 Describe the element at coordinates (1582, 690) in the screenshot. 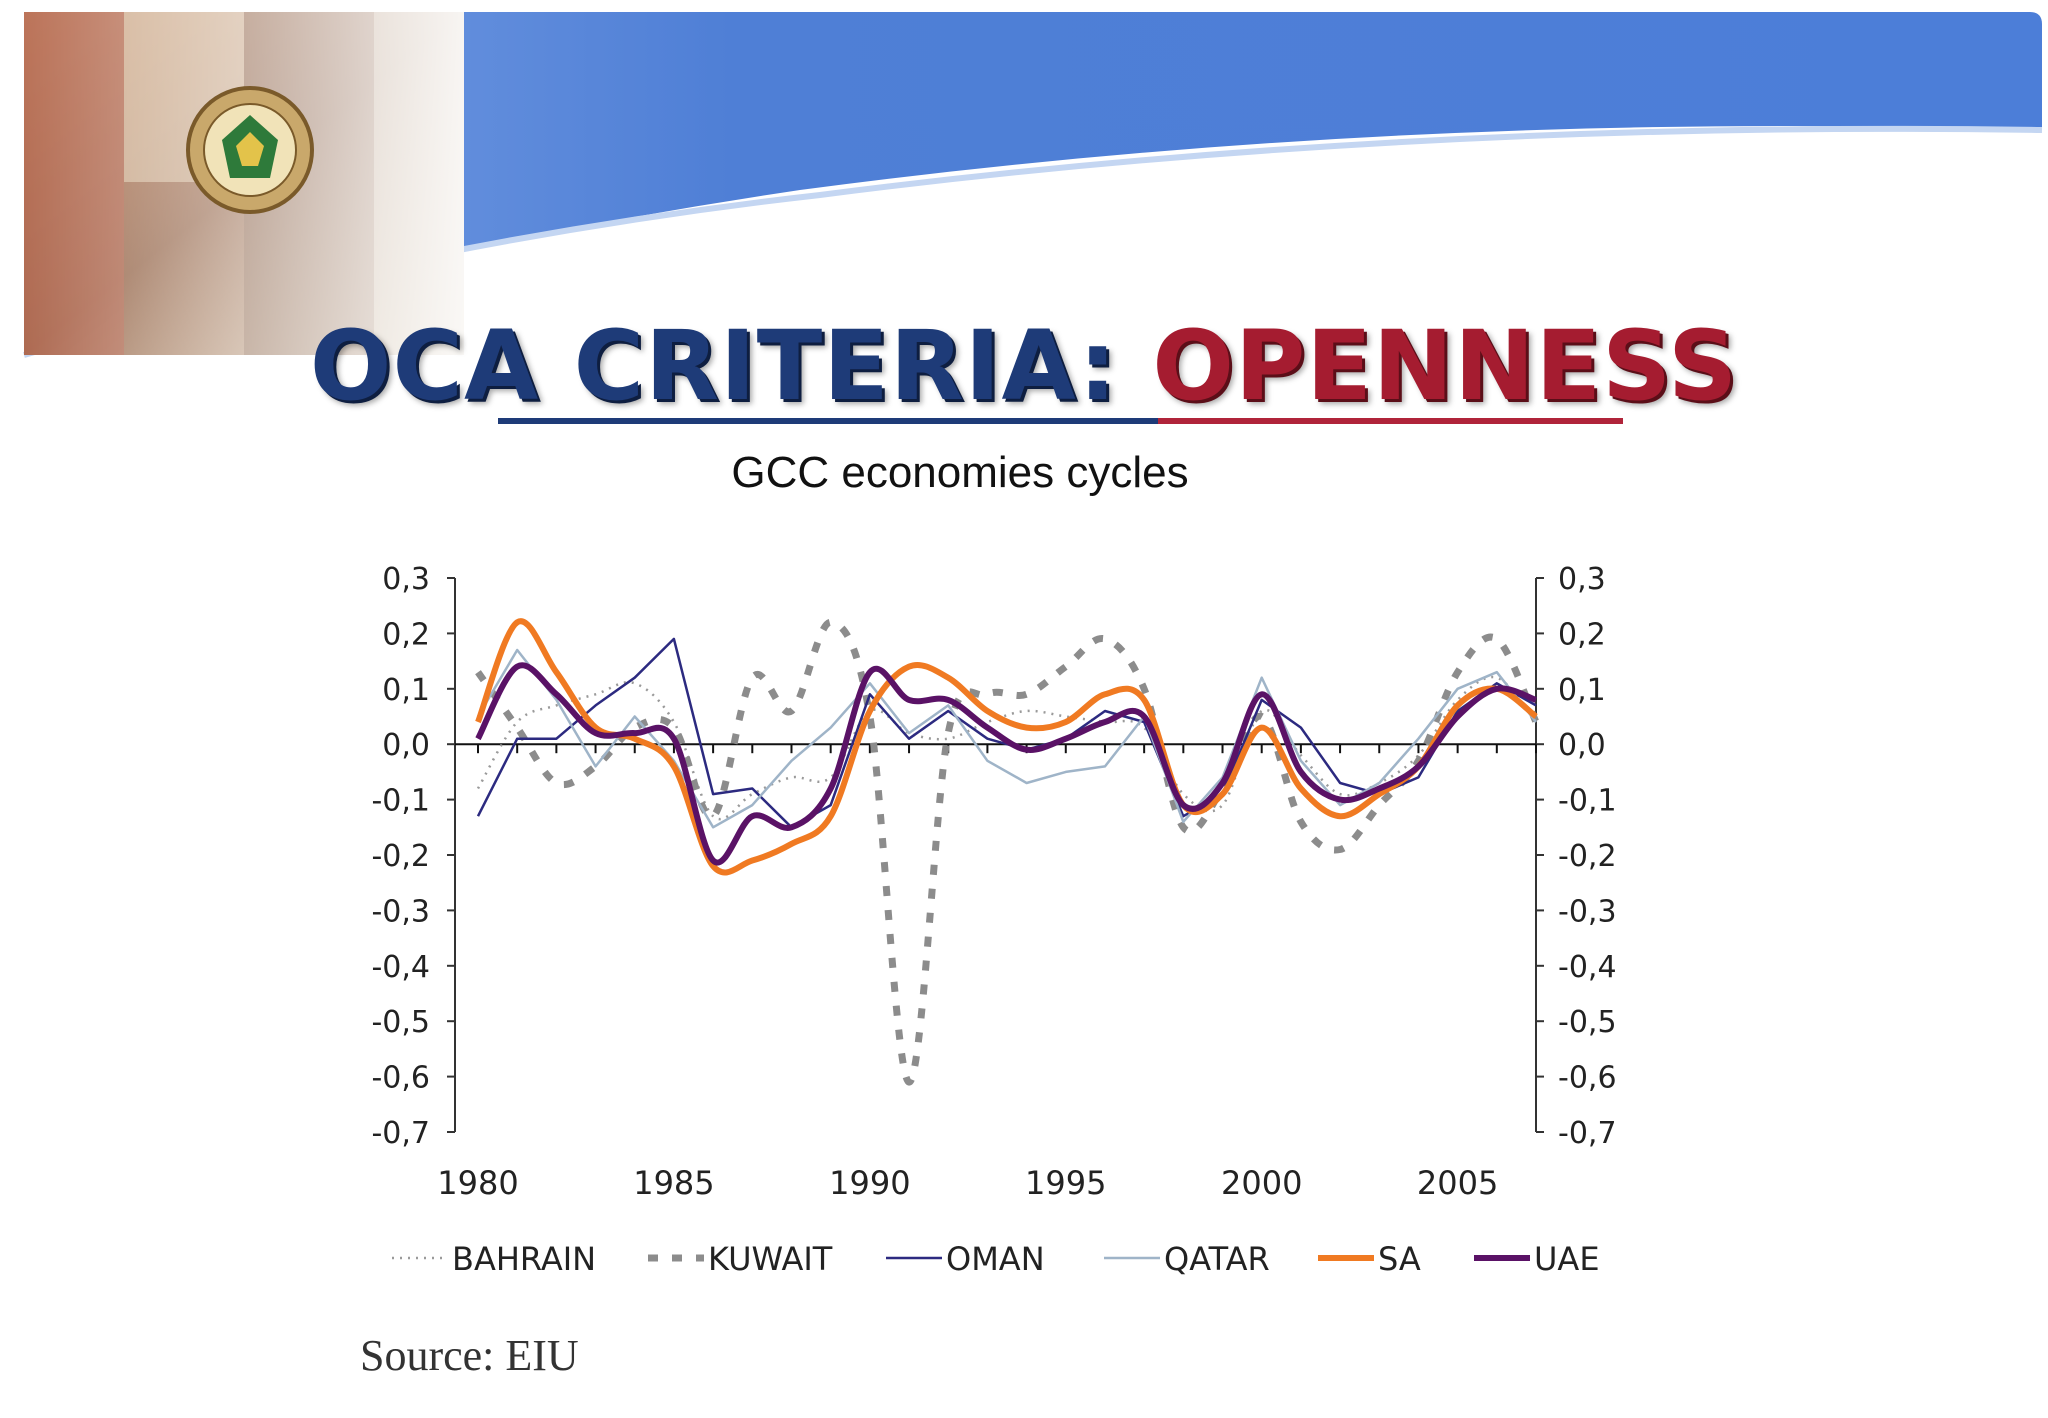

I see `y-tick-label-right: 0,1` at that location.